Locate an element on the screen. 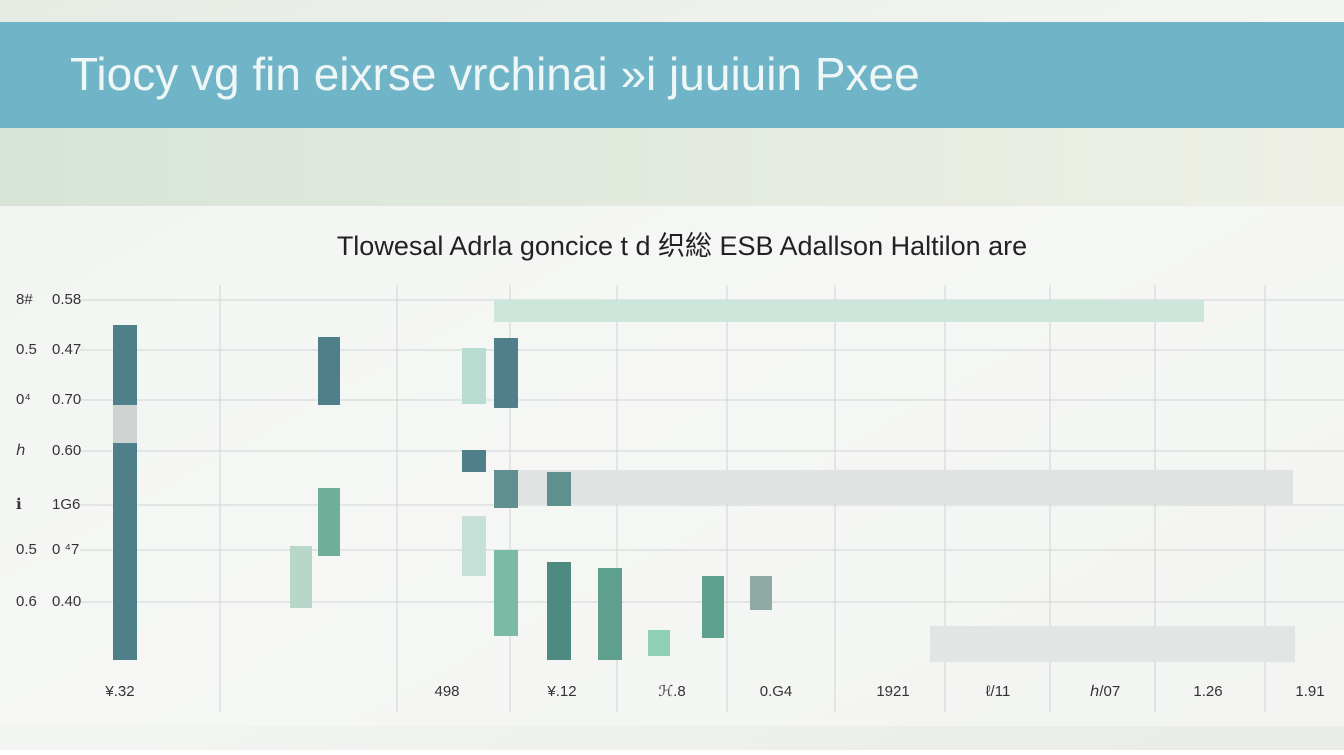  y-label: 0.60 is located at coordinates (66, 450).